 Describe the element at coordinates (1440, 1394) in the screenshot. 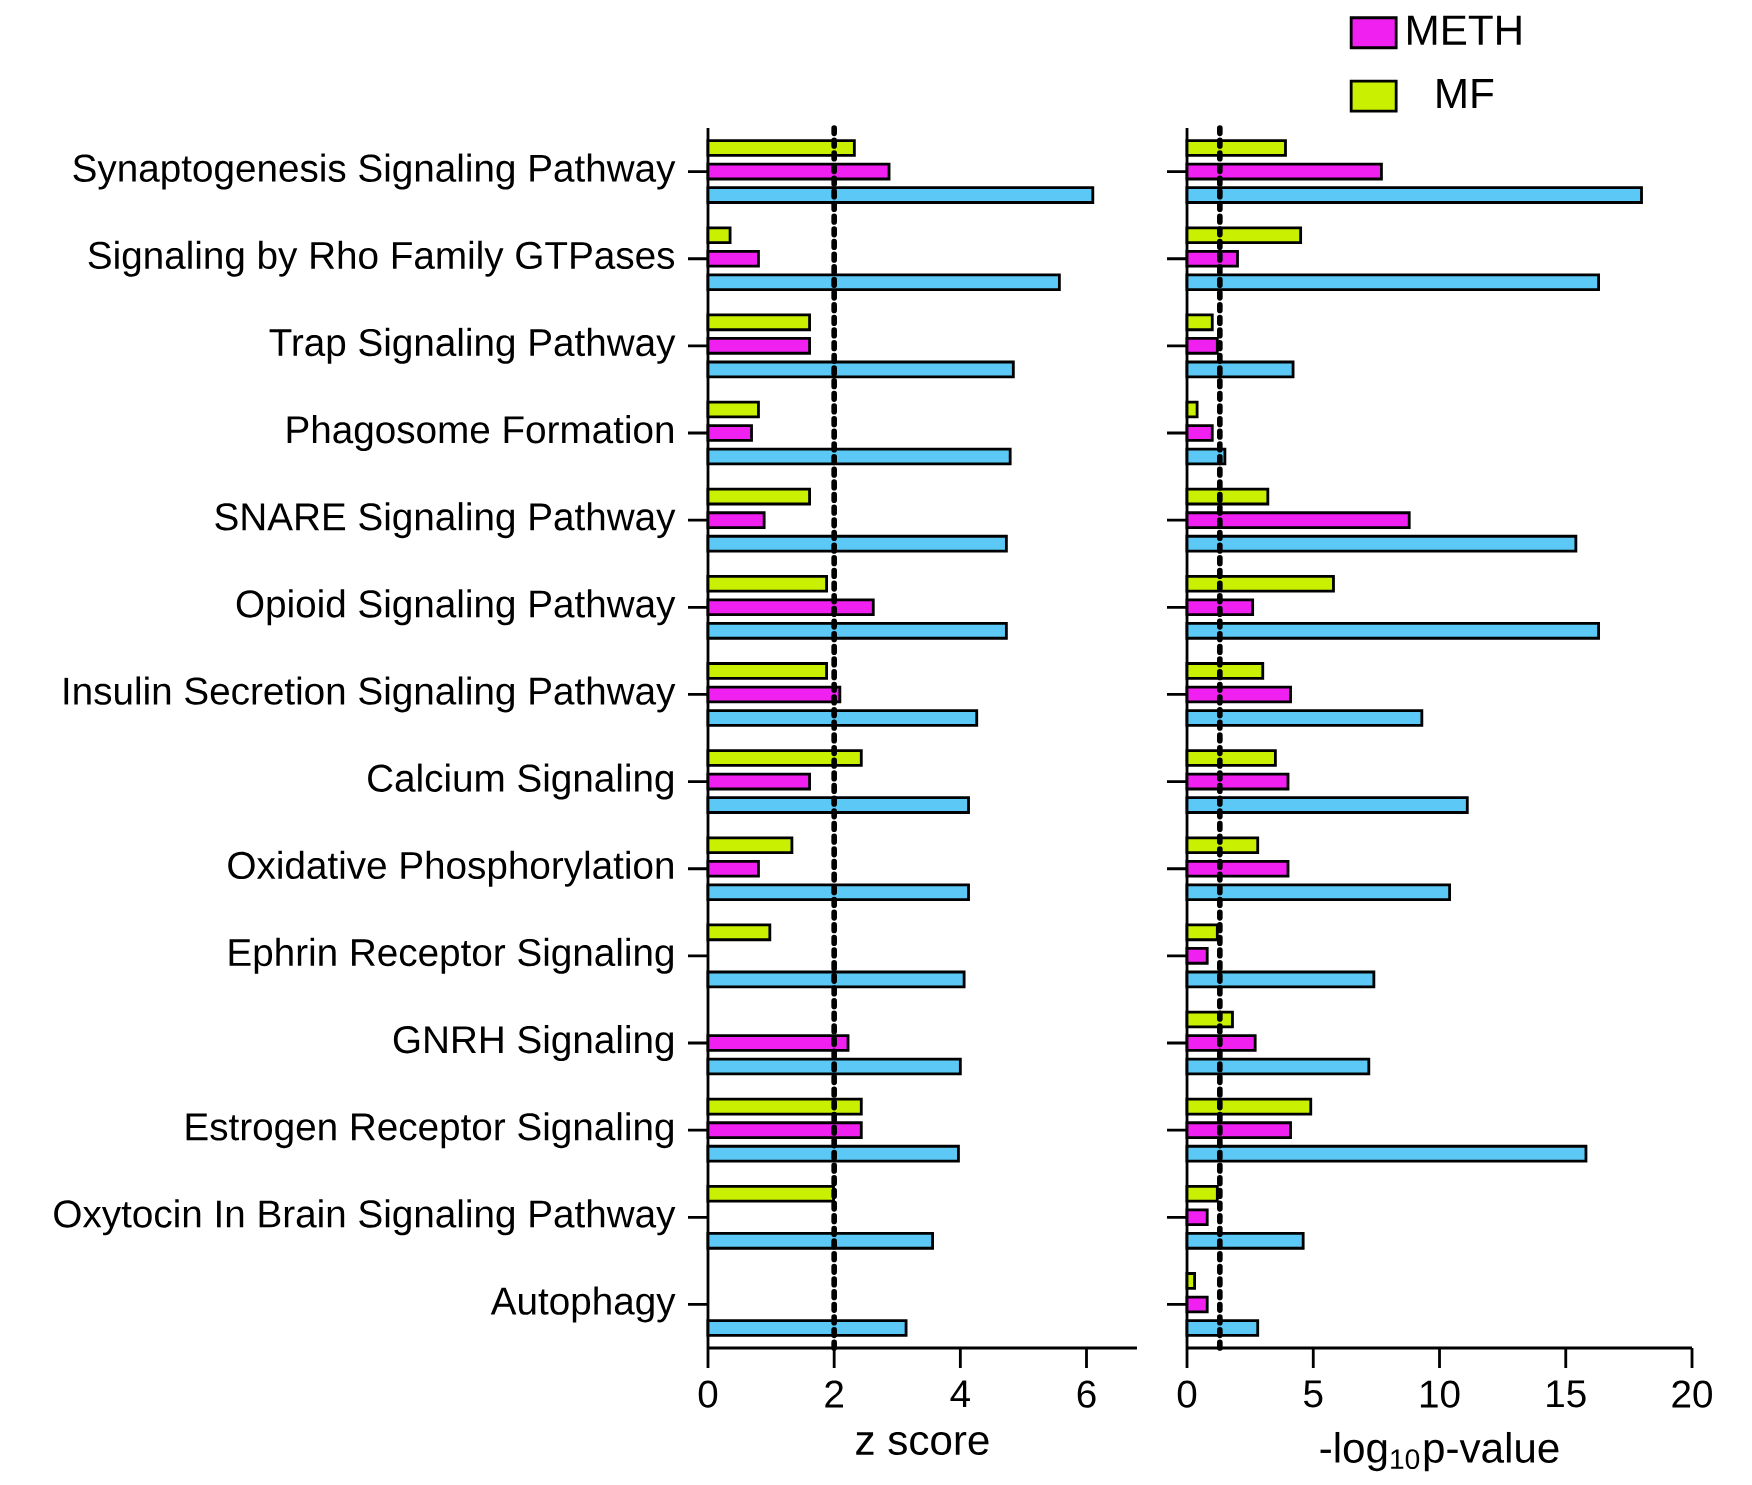

I see `x-tick-label: 10` at that location.